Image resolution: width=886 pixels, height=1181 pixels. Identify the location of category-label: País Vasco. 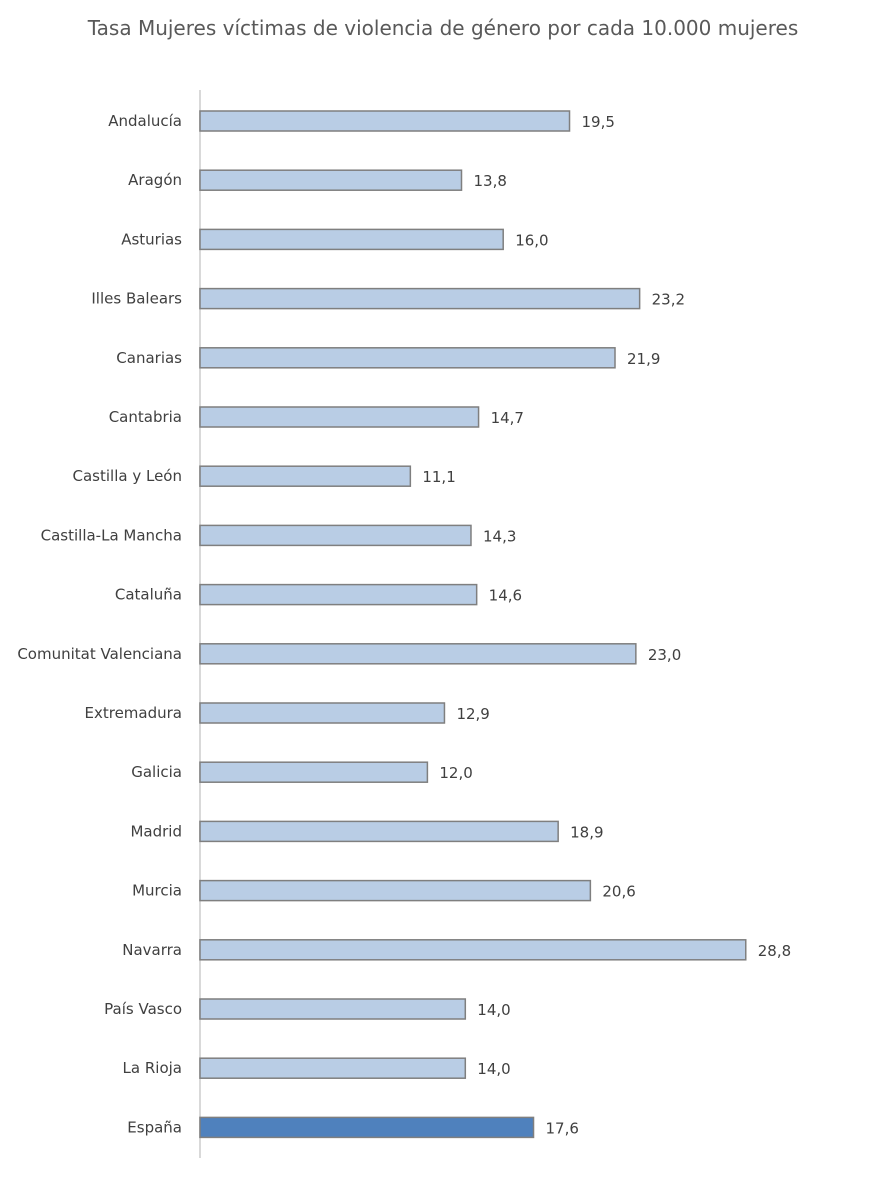
(143, 1009).